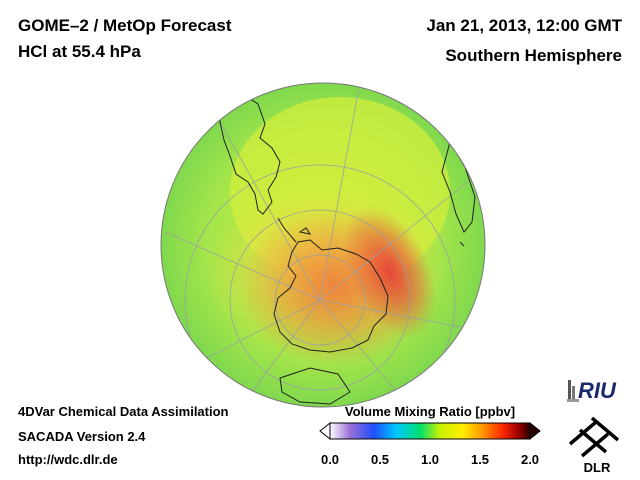  I want to click on riu-logo: RIU, so click(592, 390).